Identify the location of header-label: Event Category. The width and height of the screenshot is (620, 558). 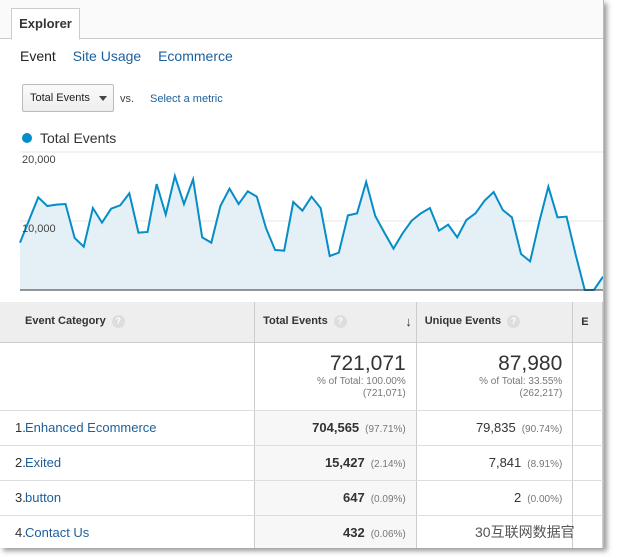
(65, 321).